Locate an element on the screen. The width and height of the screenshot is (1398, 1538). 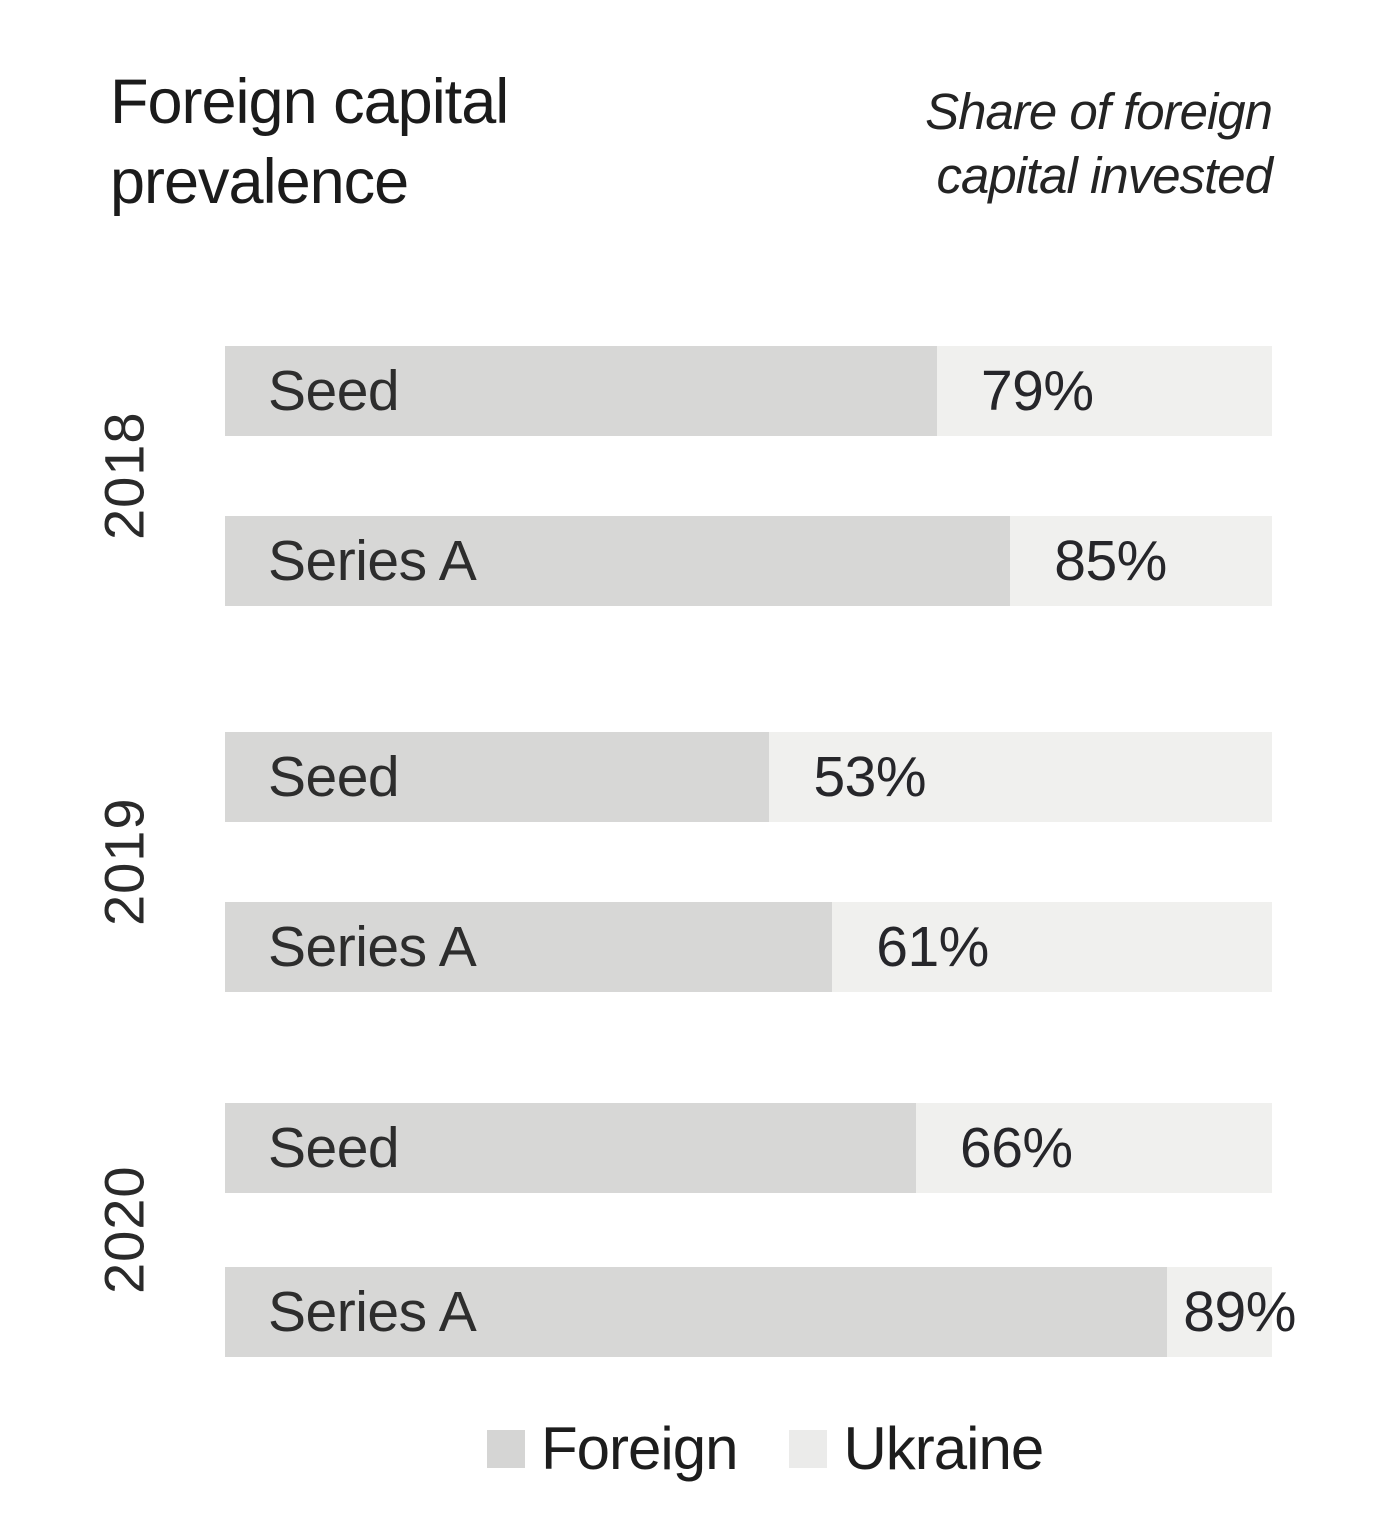
bar-value-label: 89% is located at coordinates (1239, 1312).